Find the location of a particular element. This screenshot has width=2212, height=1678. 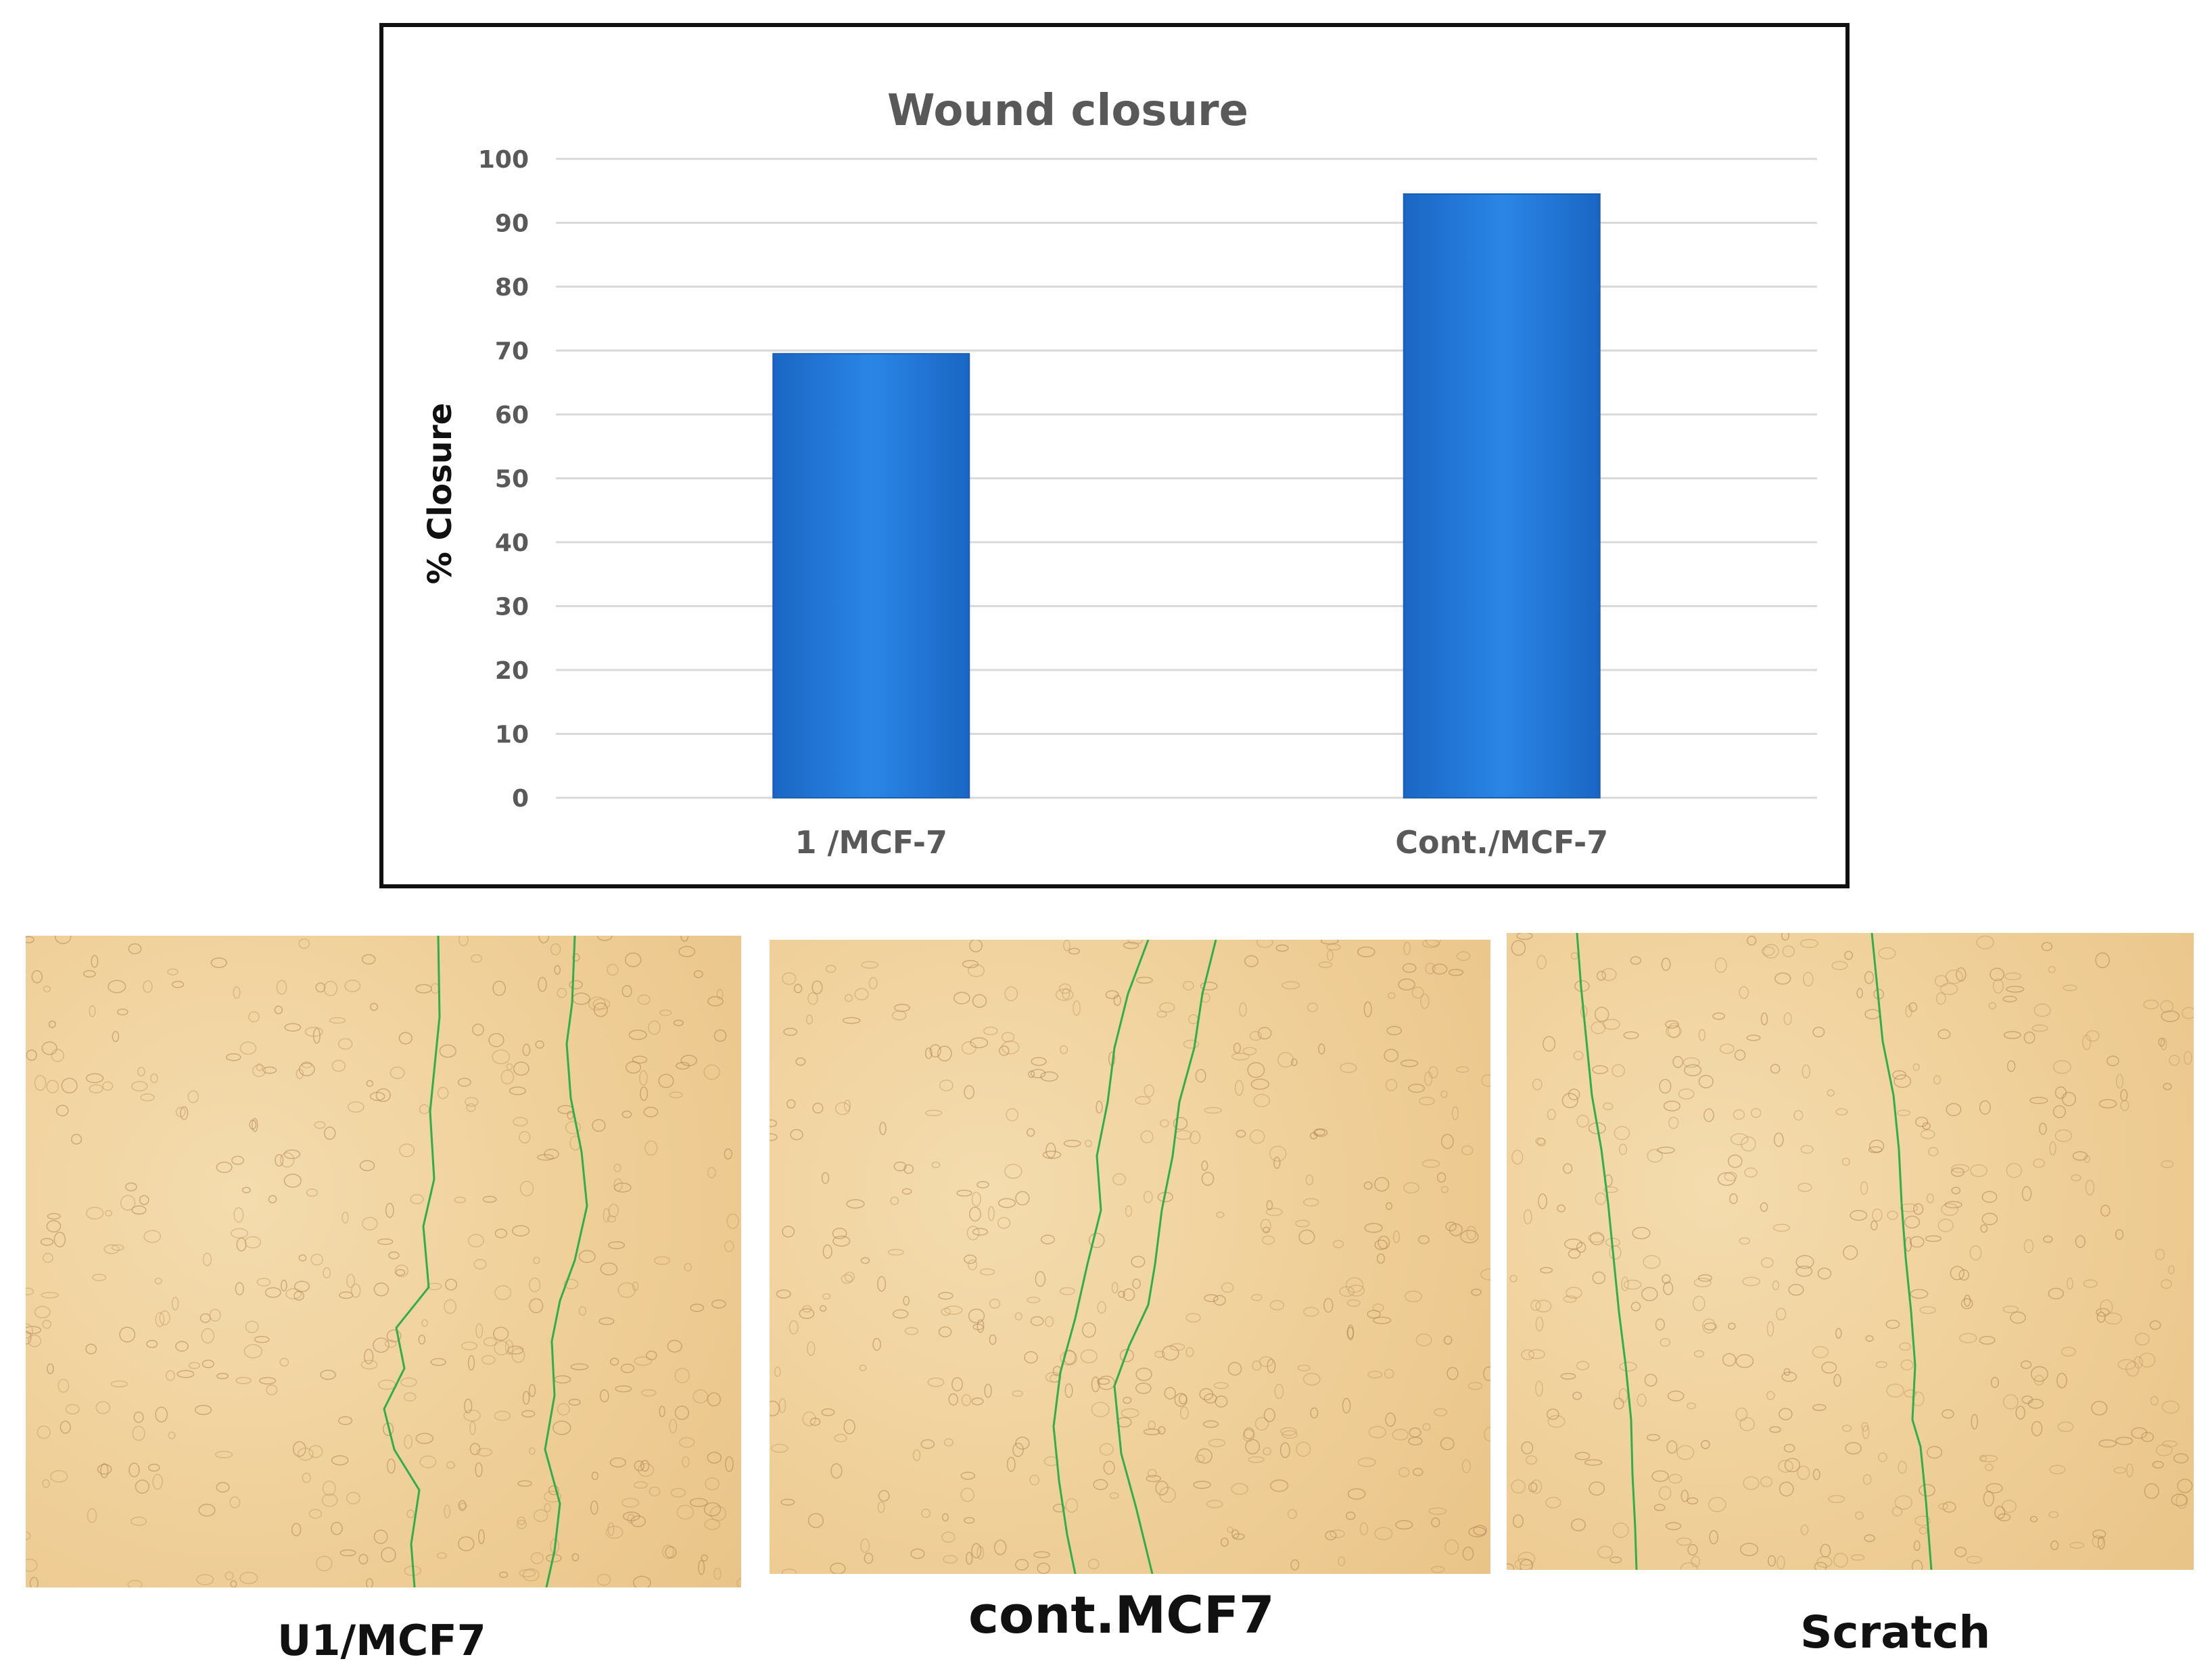

microscopy-panel-u1-mcf7 is located at coordinates (383, 1261).